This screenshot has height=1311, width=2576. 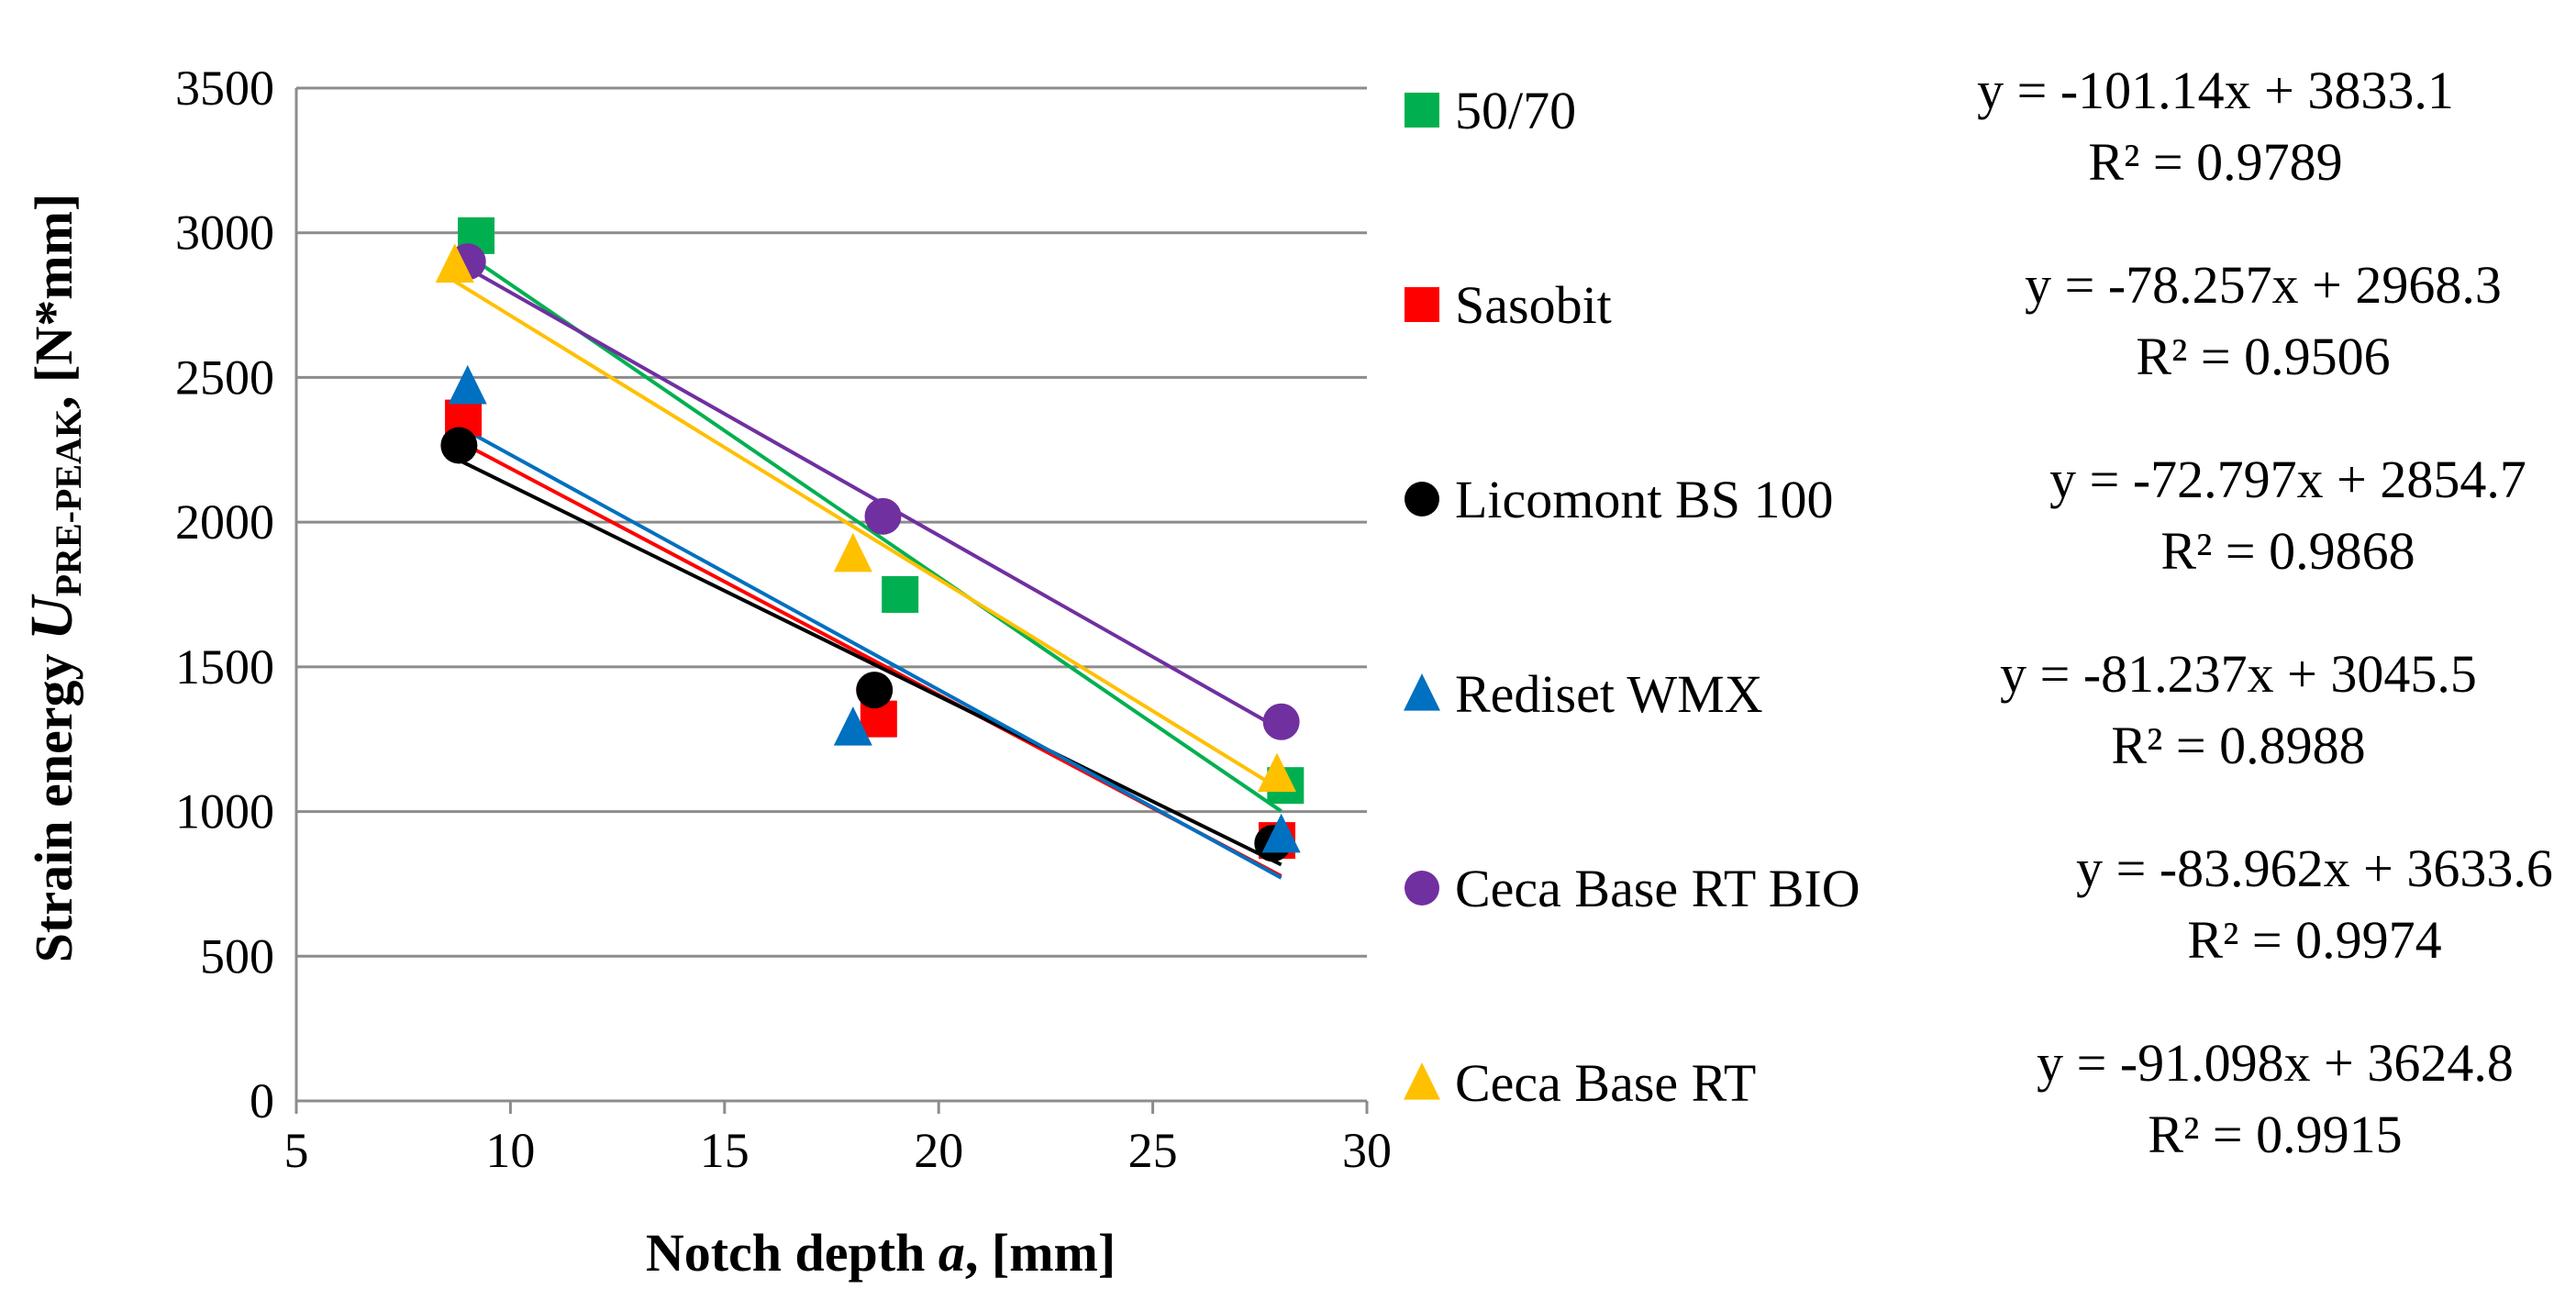 What do you see at coordinates (1153, 1150) in the screenshot?
I see `x-tick-label: 25` at bounding box center [1153, 1150].